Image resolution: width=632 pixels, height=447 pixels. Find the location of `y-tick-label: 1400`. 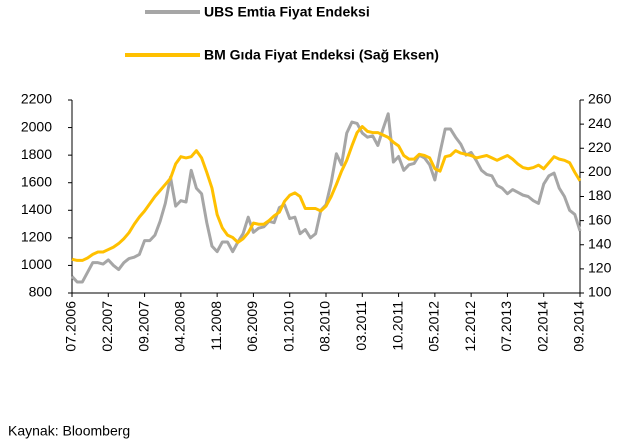

y-tick-label: 1400 is located at coordinates (36, 209).